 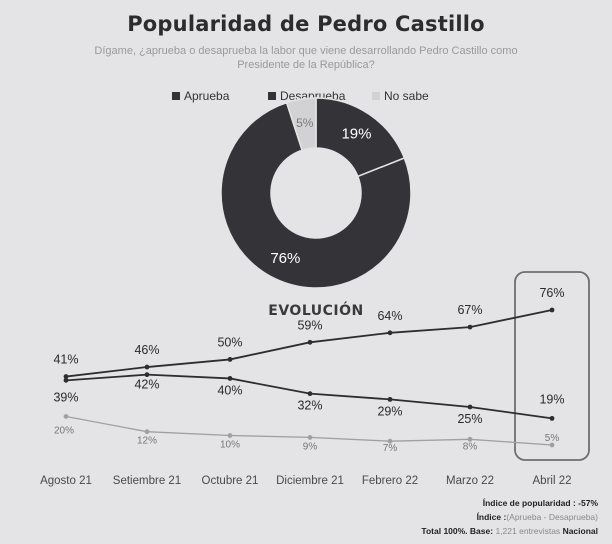 What do you see at coordinates (229, 342) in the screenshot?
I see `label-desaprueba-3: 50%` at bounding box center [229, 342].